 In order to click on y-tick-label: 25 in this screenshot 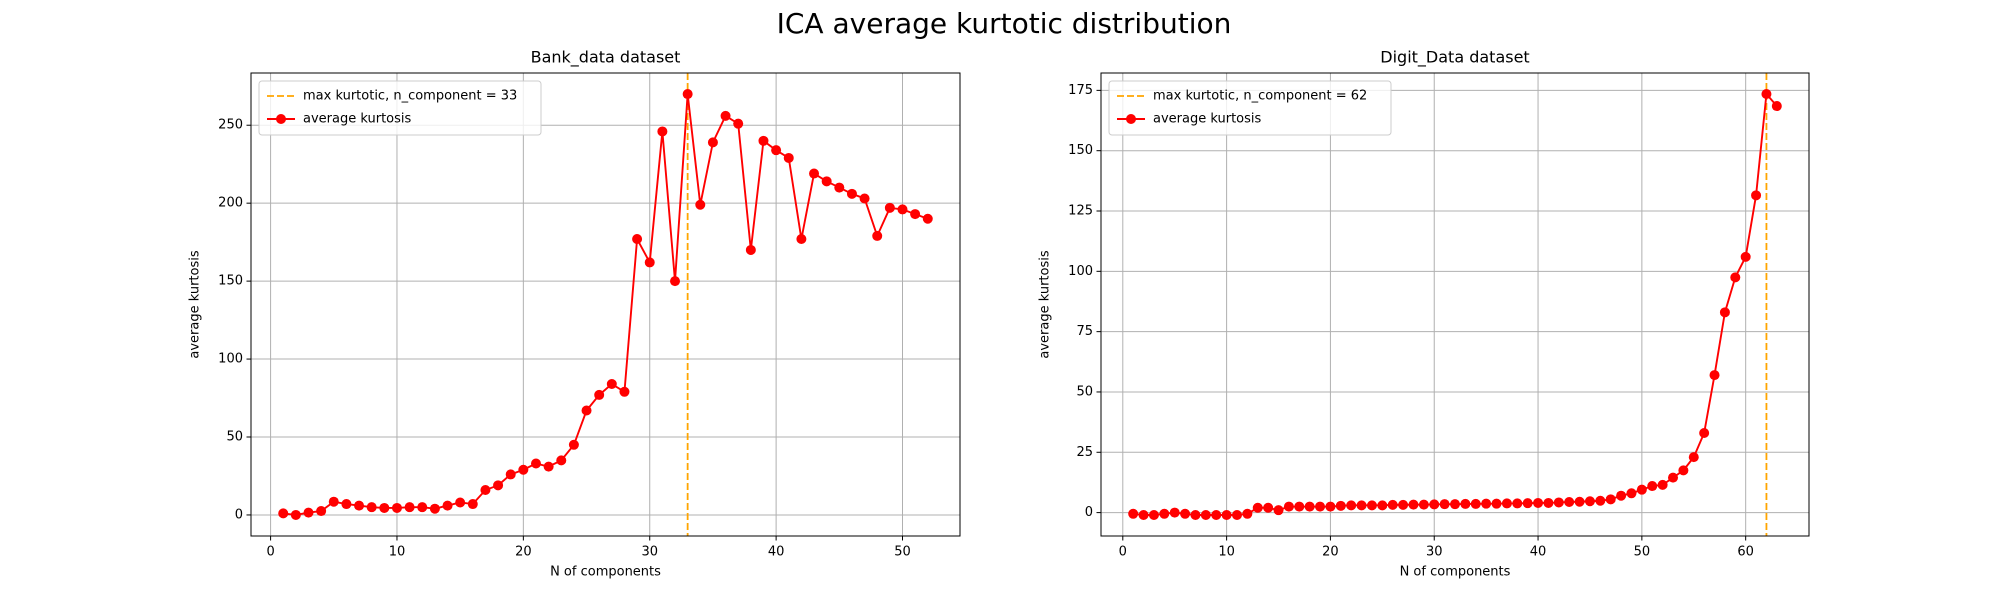, I will do `click(1084, 452)`.